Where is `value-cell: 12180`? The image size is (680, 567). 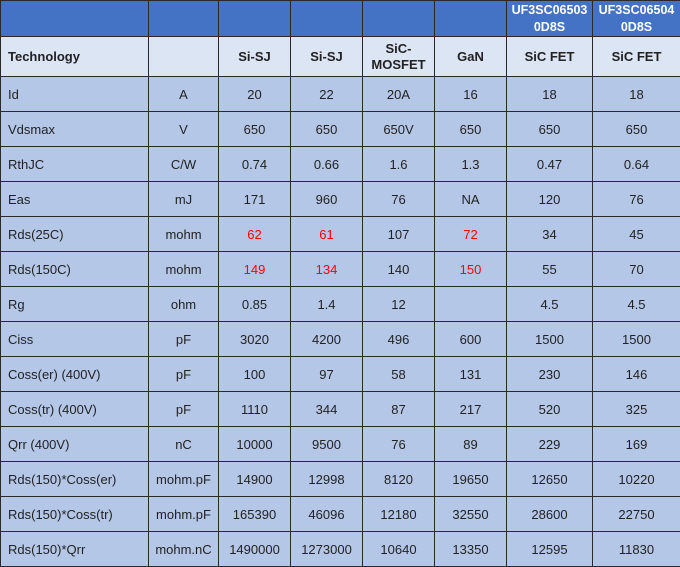
value-cell: 12180 is located at coordinates (399, 514).